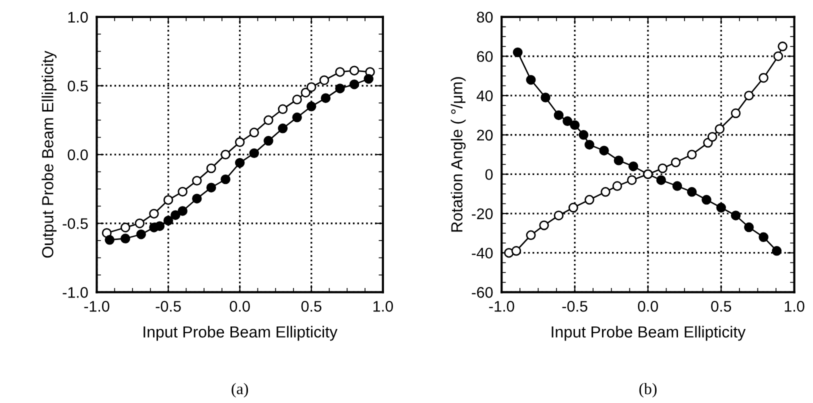 The width and height of the screenshot is (813, 403). What do you see at coordinates (78, 154) in the screenshot?
I see `y-tick-label: 0.0` at bounding box center [78, 154].